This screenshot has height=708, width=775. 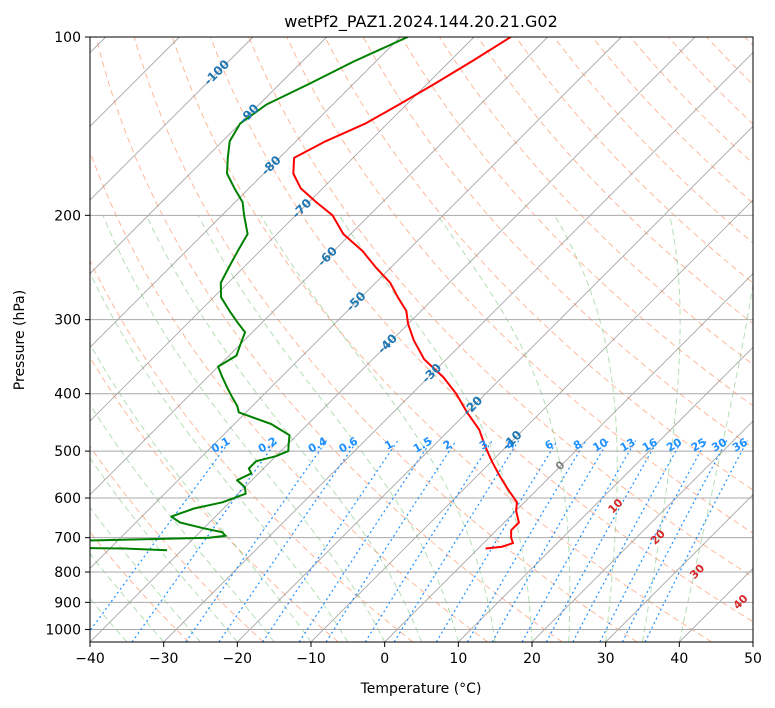 What do you see at coordinates (67, 573) in the screenshot?
I see `y-tick-label: 800` at bounding box center [67, 573].